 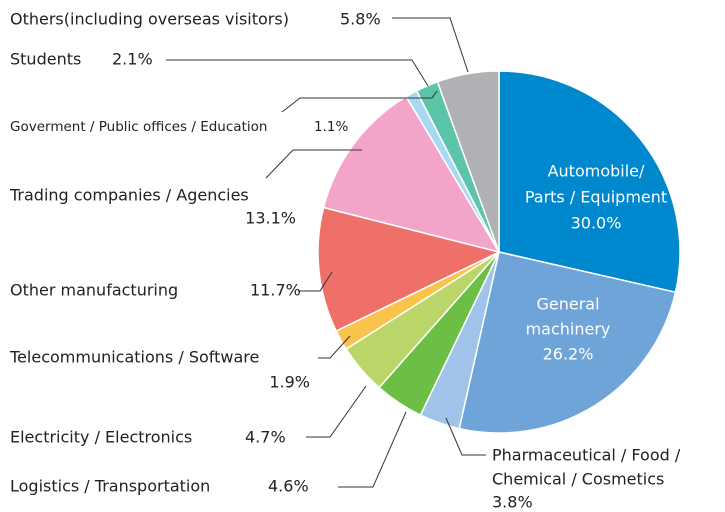 I want to click on value-label: 11.7%, so click(x=275, y=290).